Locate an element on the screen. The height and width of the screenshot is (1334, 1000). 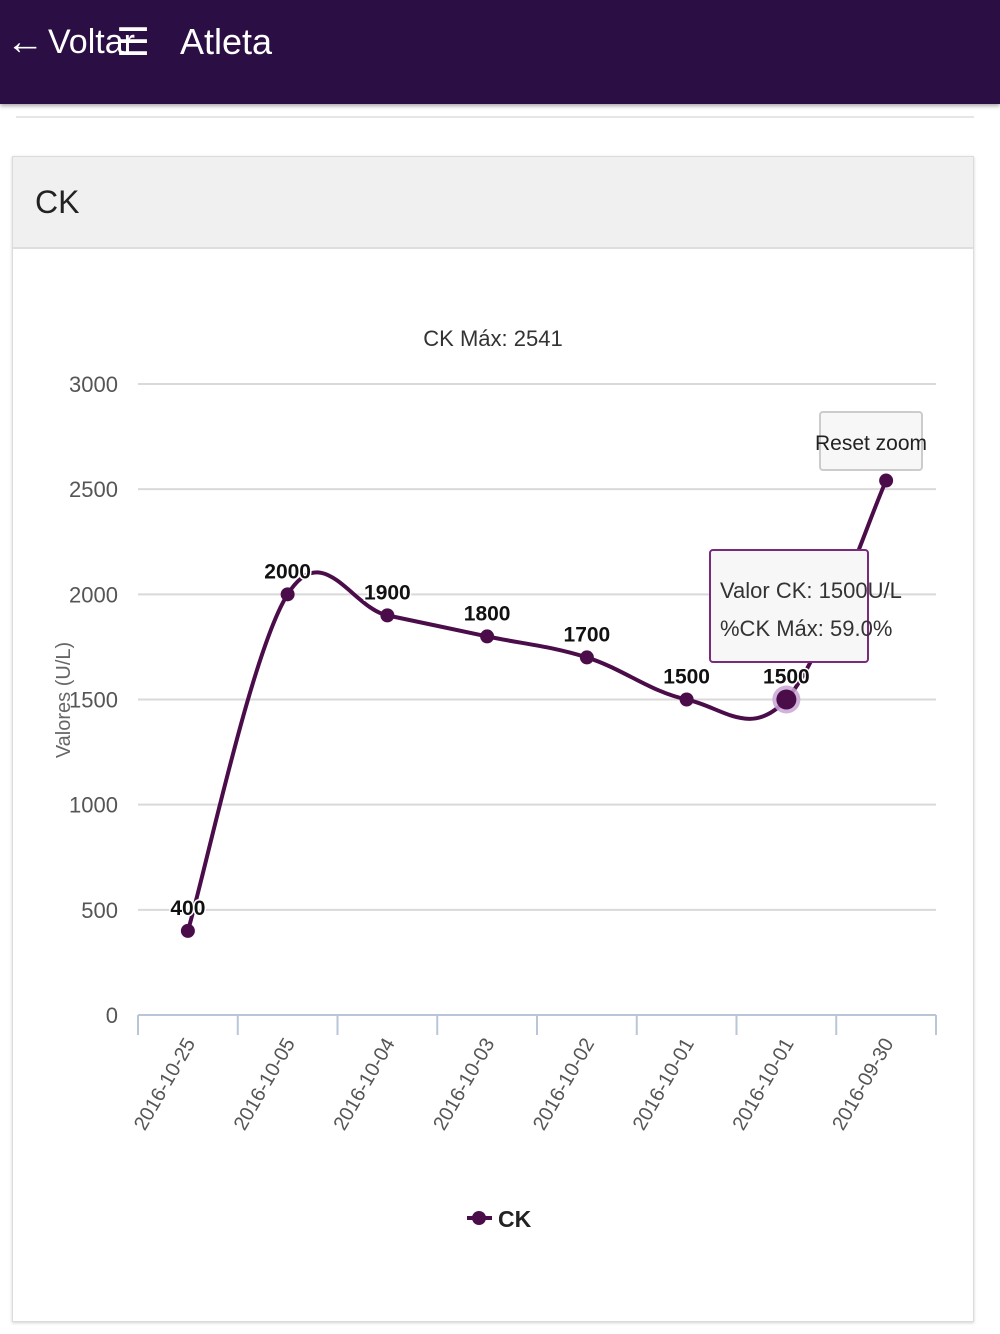
data-label: 1800 is located at coordinates (487, 613).